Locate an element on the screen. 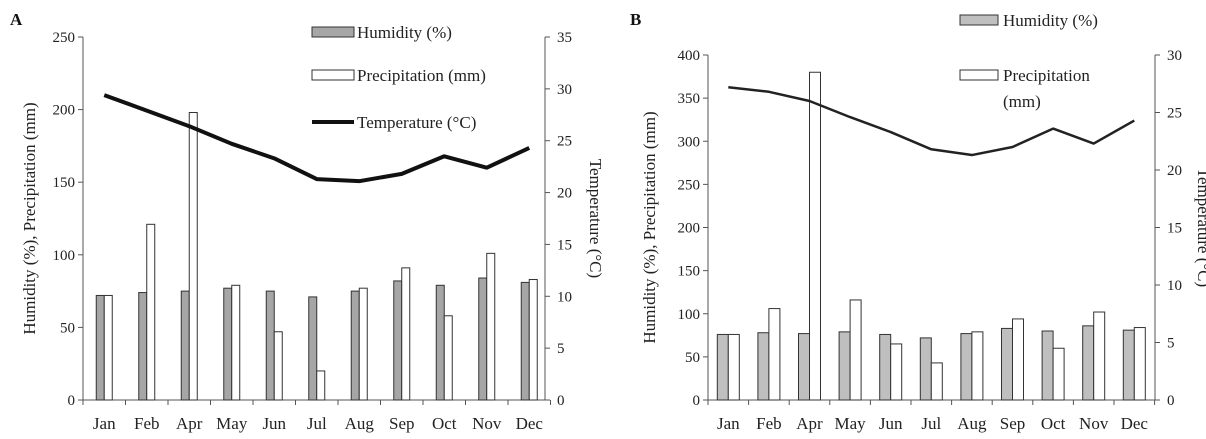 Image resolution: width=1206 pixels, height=439 pixels. legend-entry: Precipitation is located at coordinates (1046, 75).